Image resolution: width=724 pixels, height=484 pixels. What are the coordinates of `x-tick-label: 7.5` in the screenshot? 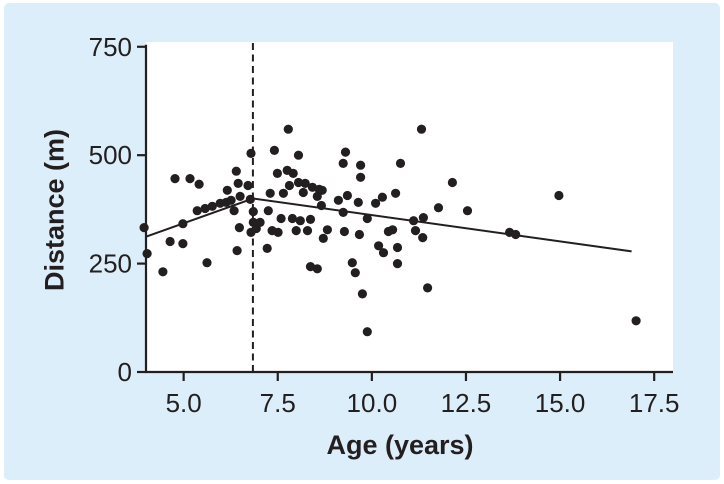 It's located at (278, 403).